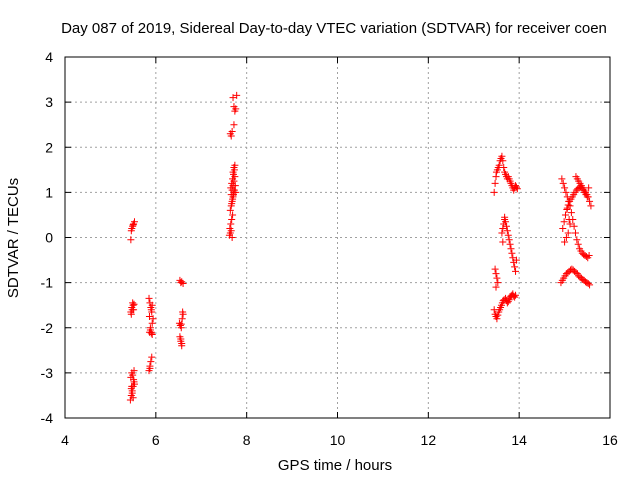  What do you see at coordinates (65, 440) in the screenshot?
I see `x-tick-label: 4` at bounding box center [65, 440].